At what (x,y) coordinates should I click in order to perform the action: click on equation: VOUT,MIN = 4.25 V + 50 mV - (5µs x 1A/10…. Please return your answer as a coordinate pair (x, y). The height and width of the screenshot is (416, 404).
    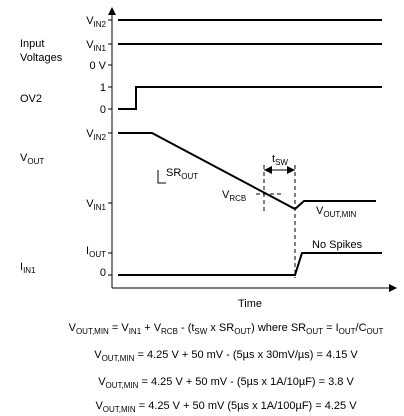
    Looking at the image, I should click on (226, 383).